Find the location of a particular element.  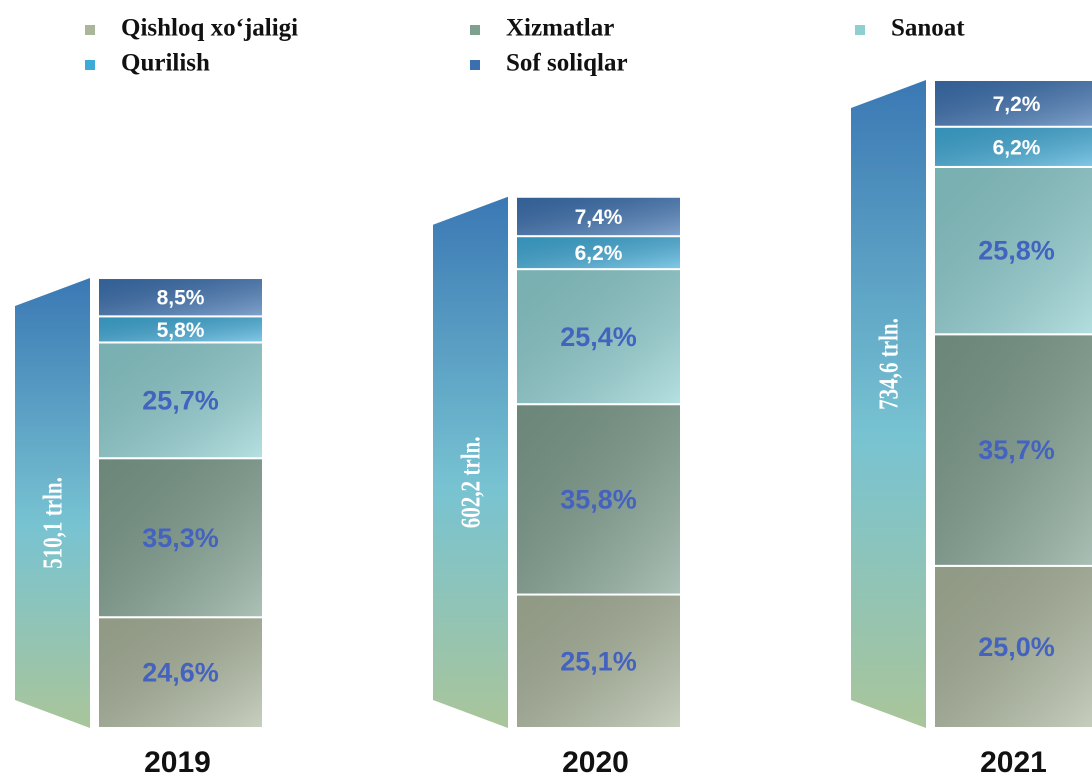

segment-label: 8,5% is located at coordinates (181, 298).